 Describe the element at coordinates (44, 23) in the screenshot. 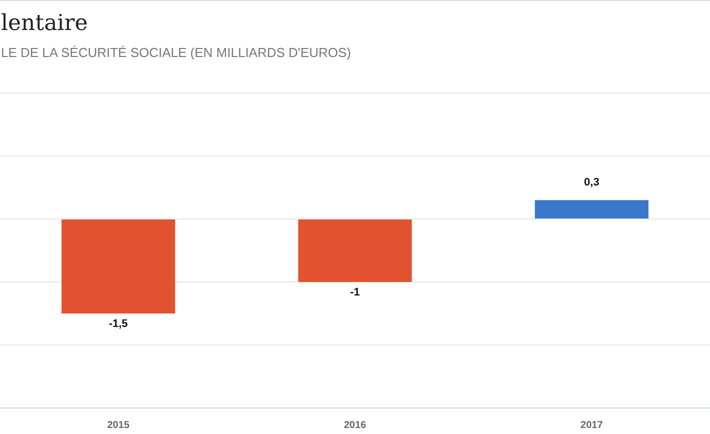

I see `chart-title: lentaire` at that location.